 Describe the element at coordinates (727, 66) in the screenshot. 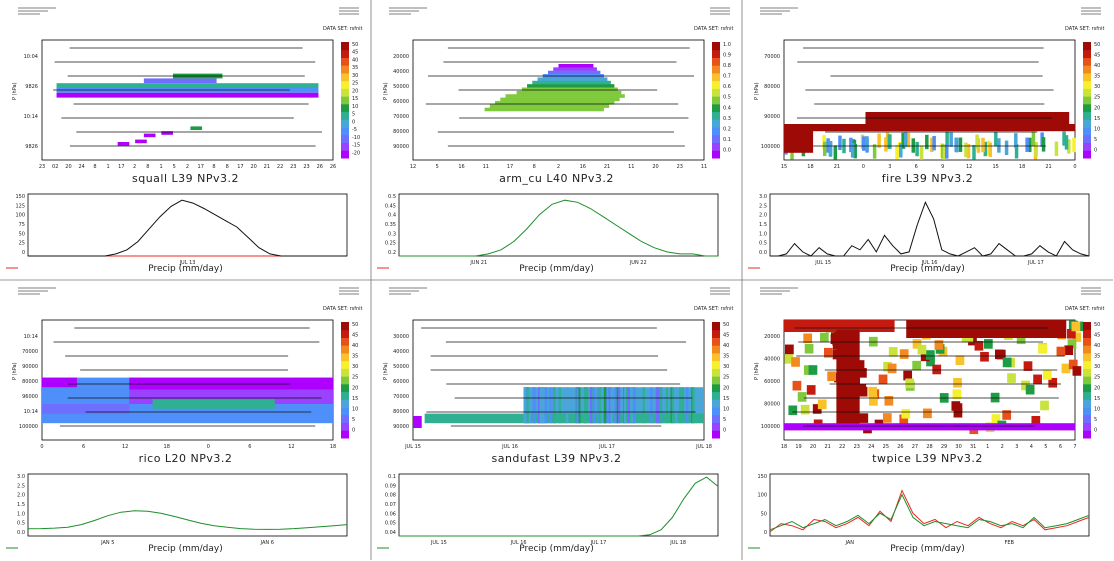

I see `colorbar-label: 0.8` at that location.